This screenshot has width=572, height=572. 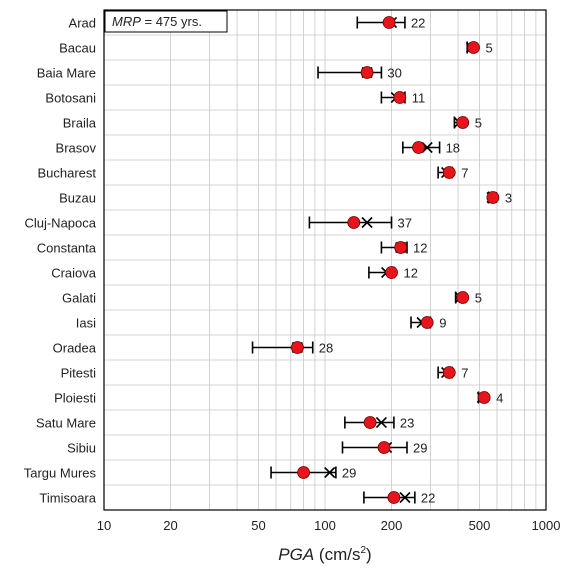 I want to click on y-tick-label: Buzau, so click(x=77, y=198).